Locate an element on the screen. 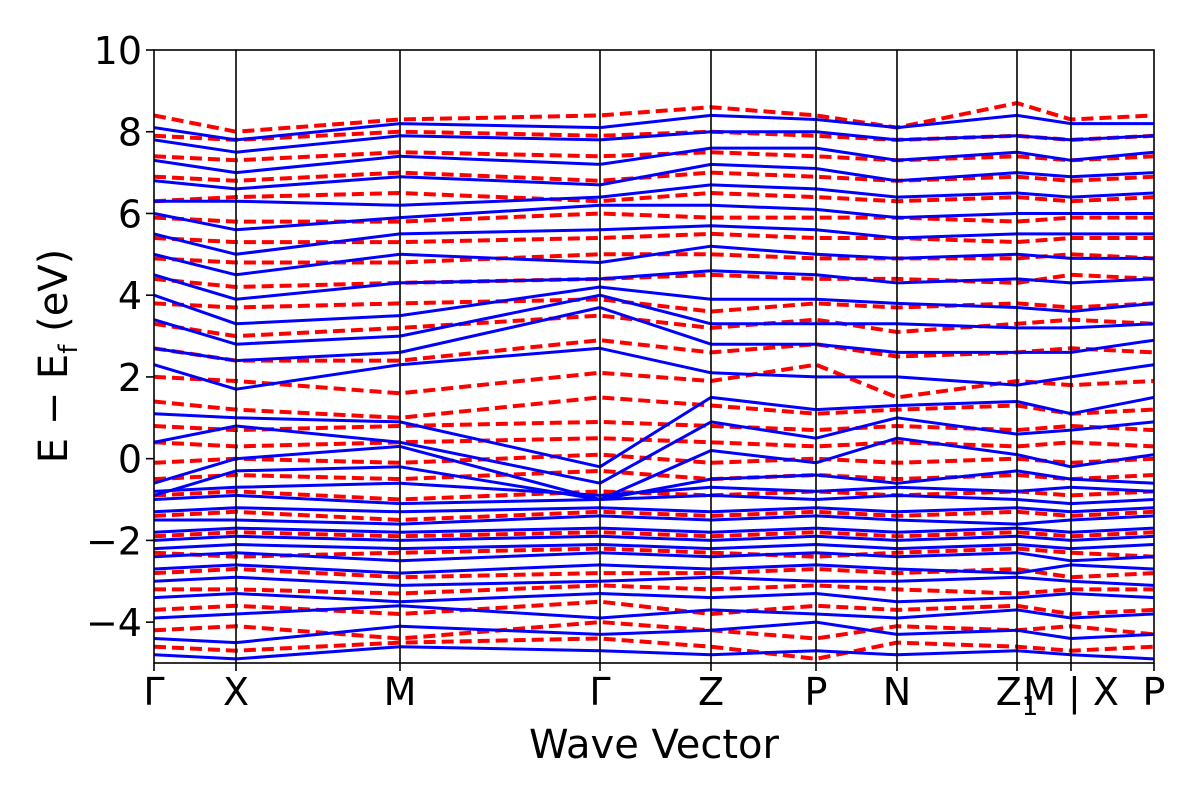  y-axis-ticks: −4 −2 0 2 4 6 8 10 is located at coordinates (120, 337).